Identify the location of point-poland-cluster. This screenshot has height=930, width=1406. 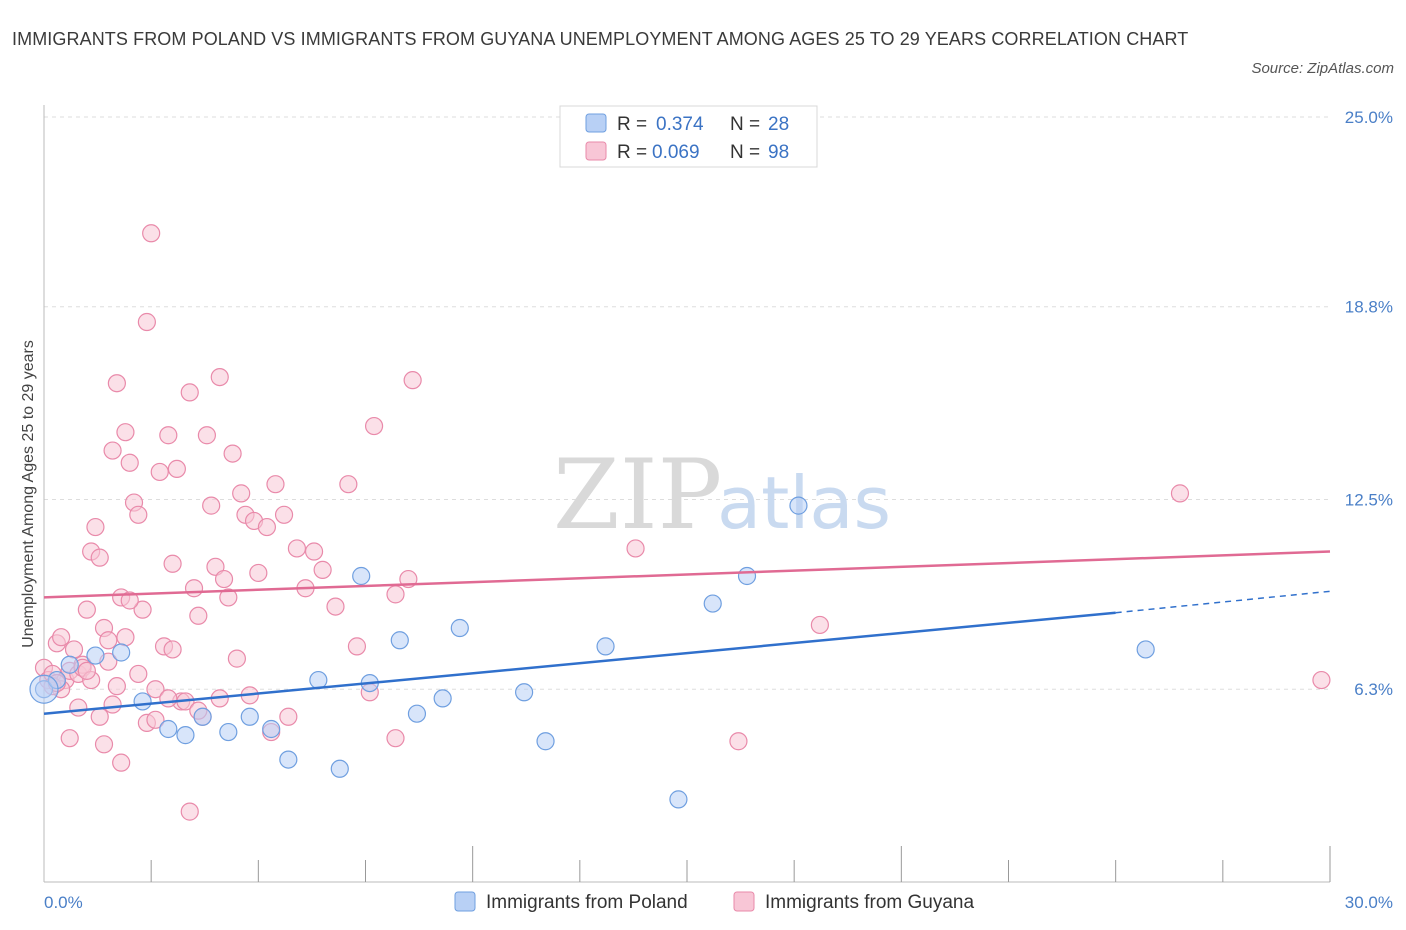
(44, 689).